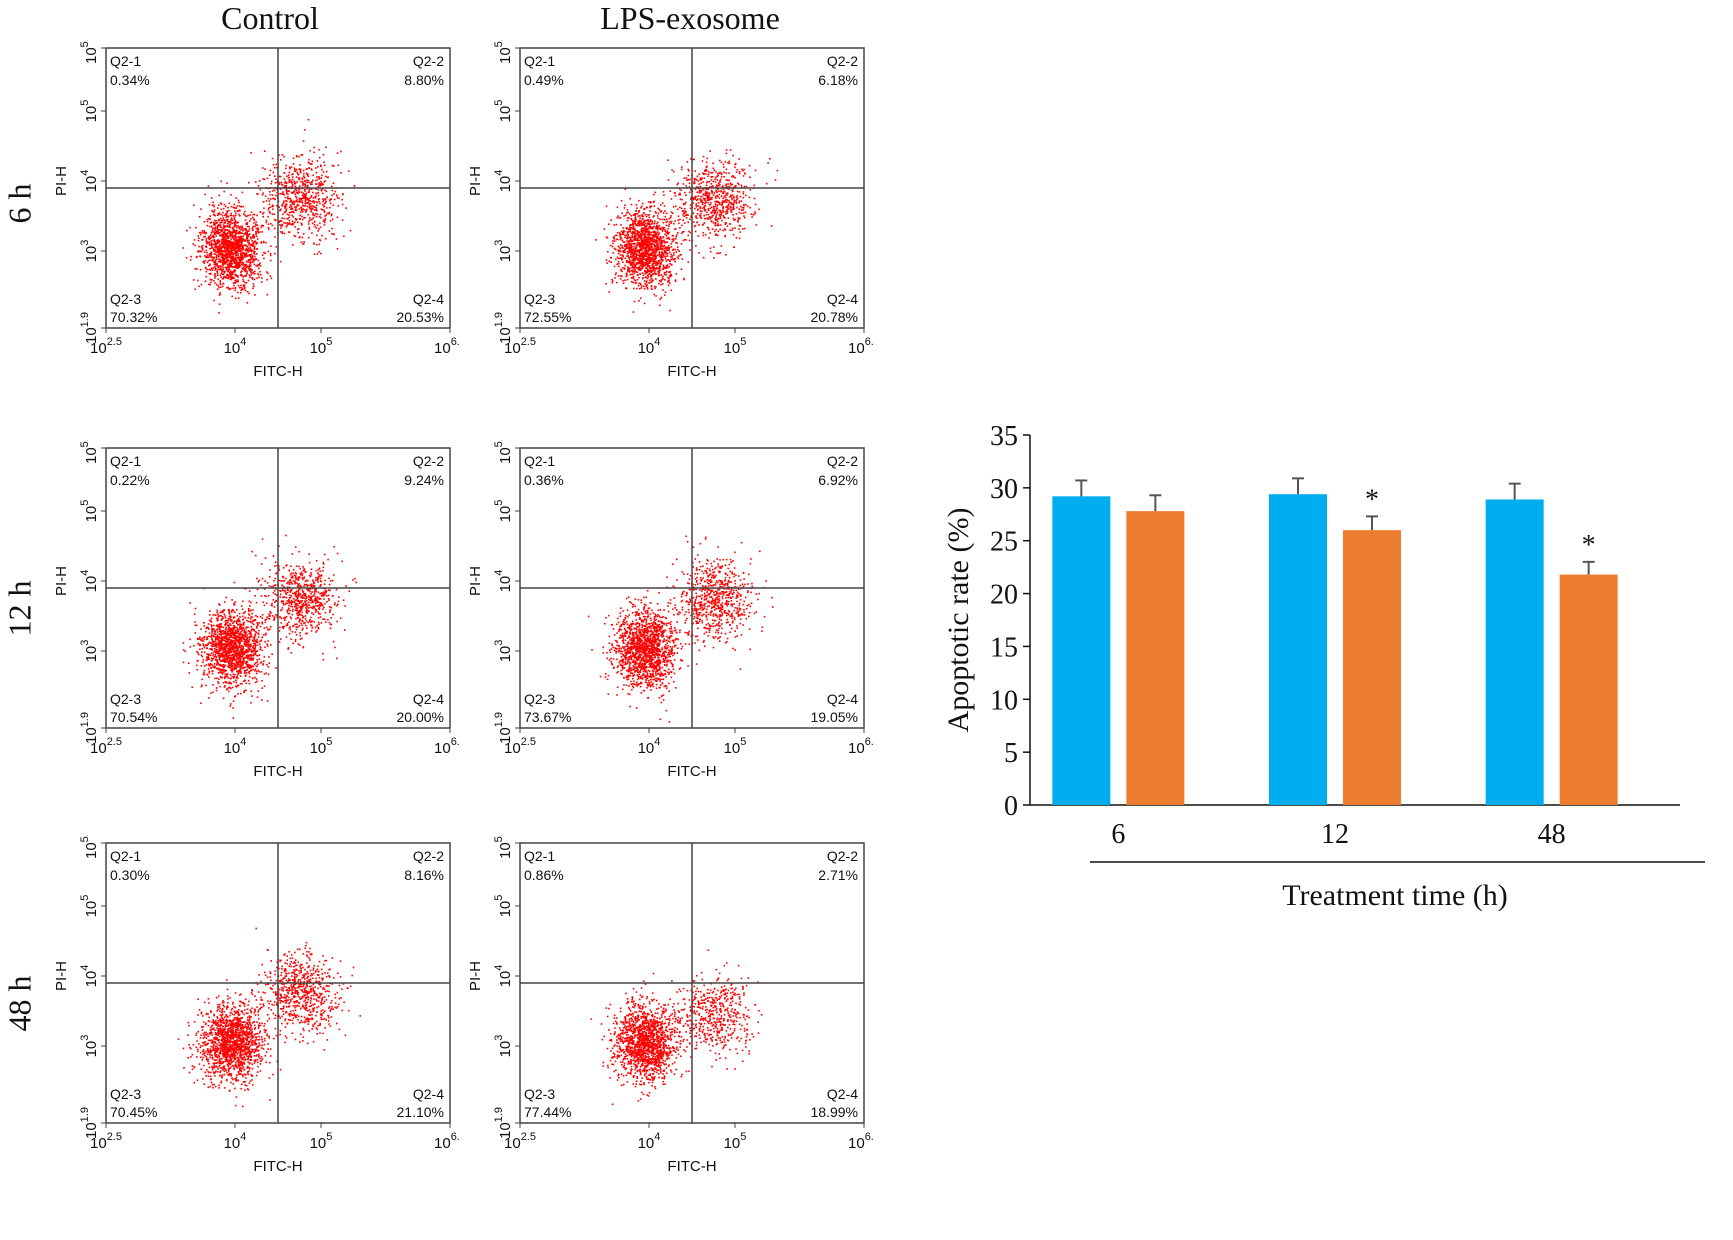  I want to click on legend: Control LPS-exosome, so click(1236, 378).